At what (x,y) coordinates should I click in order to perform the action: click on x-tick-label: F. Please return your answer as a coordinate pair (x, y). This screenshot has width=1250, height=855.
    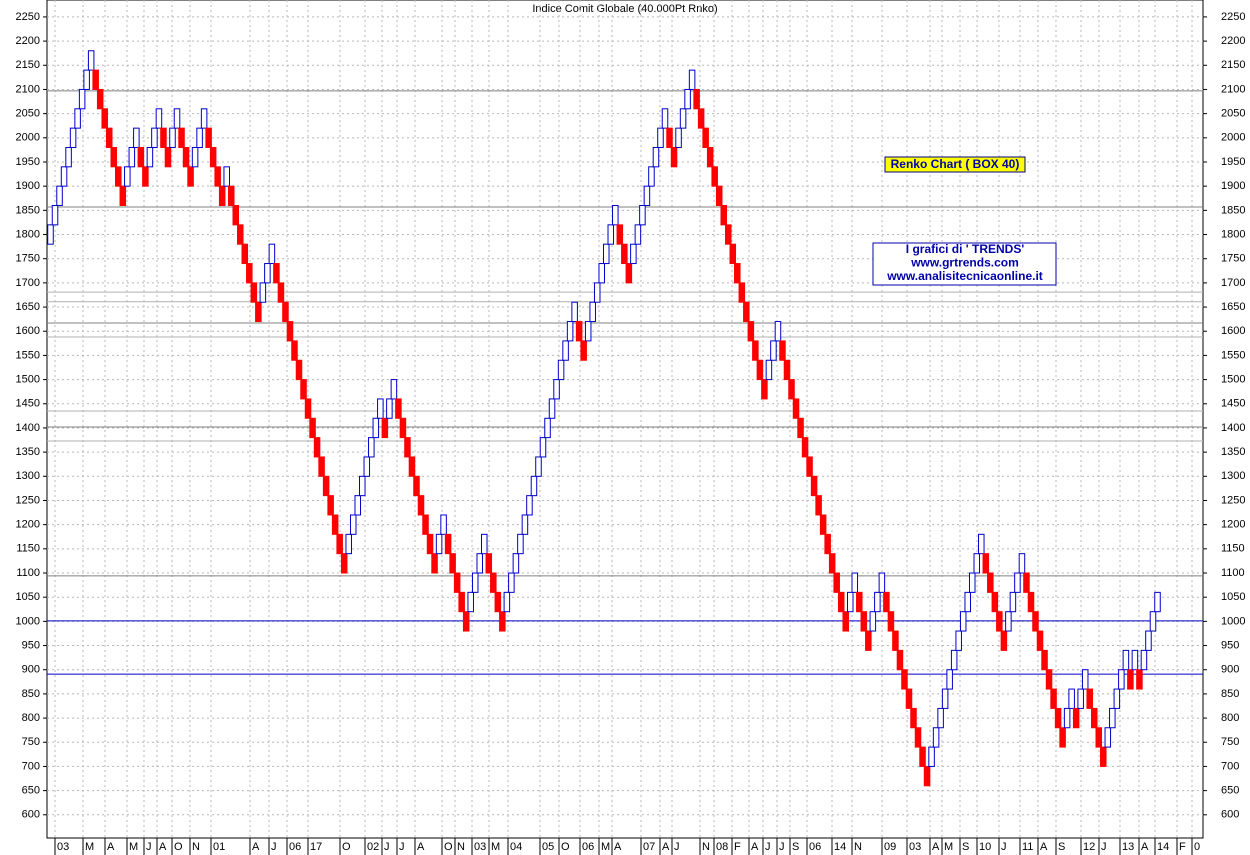
    Looking at the image, I should click on (1182, 847).